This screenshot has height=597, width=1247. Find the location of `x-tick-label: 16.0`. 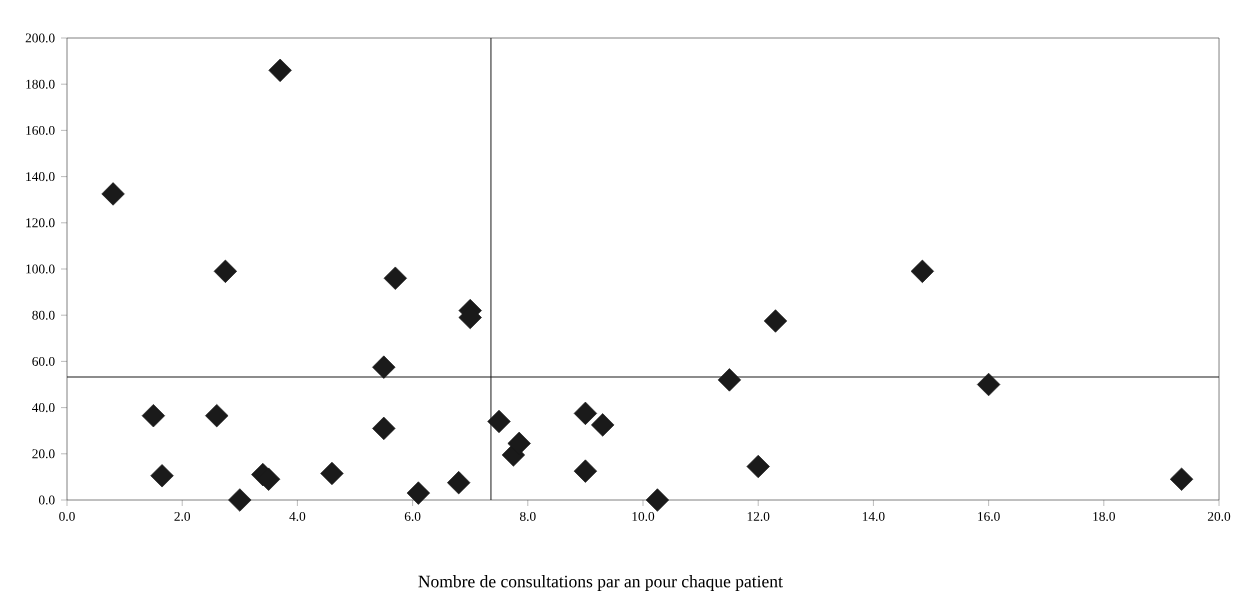

x-tick-label: 16.0 is located at coordinates (989, 516).